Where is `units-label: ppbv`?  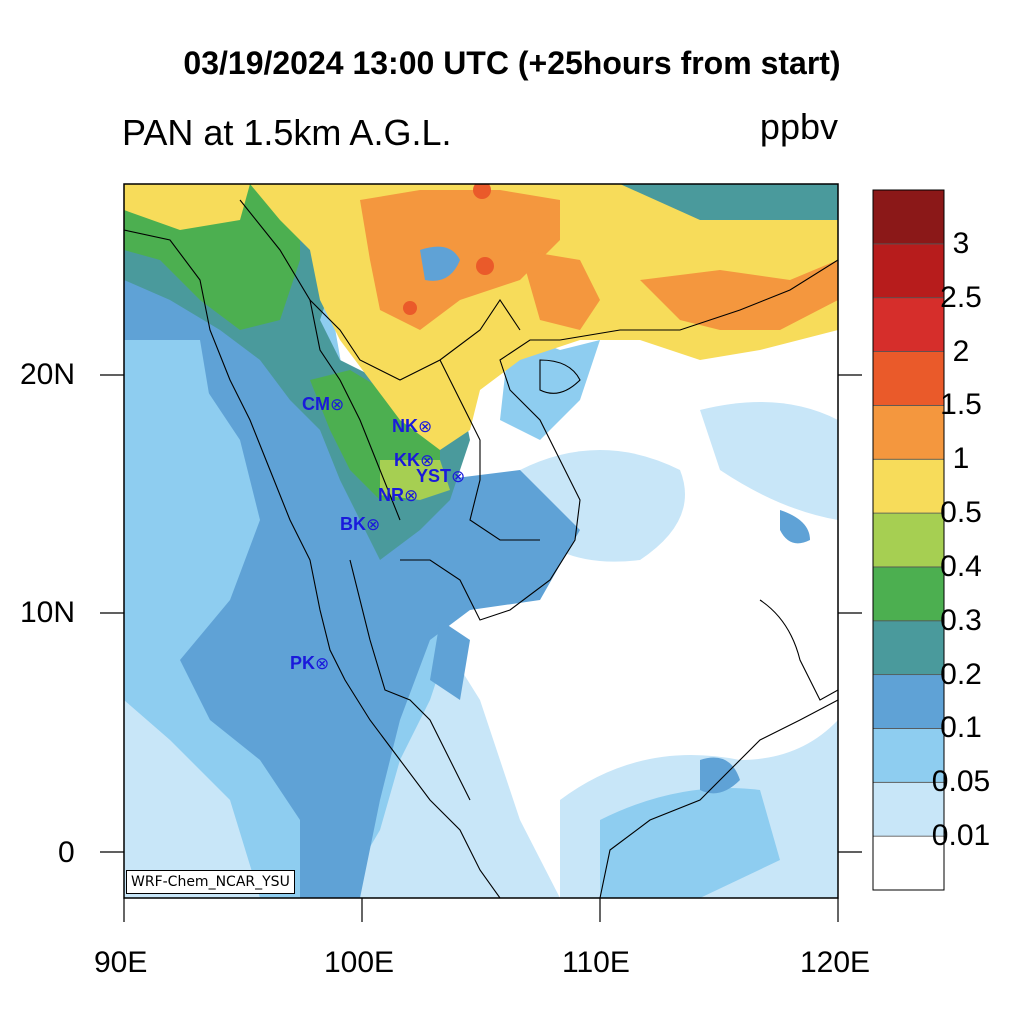
units-label: ppbv is located at coordinates (798, 126).